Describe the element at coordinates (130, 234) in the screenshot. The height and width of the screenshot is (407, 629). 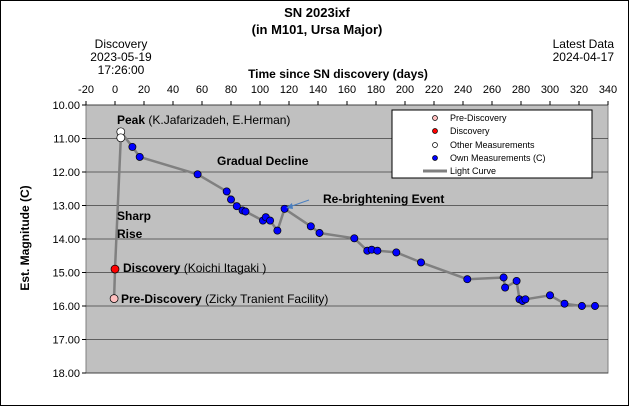
I see `annotation-rise: Rise` at that location.